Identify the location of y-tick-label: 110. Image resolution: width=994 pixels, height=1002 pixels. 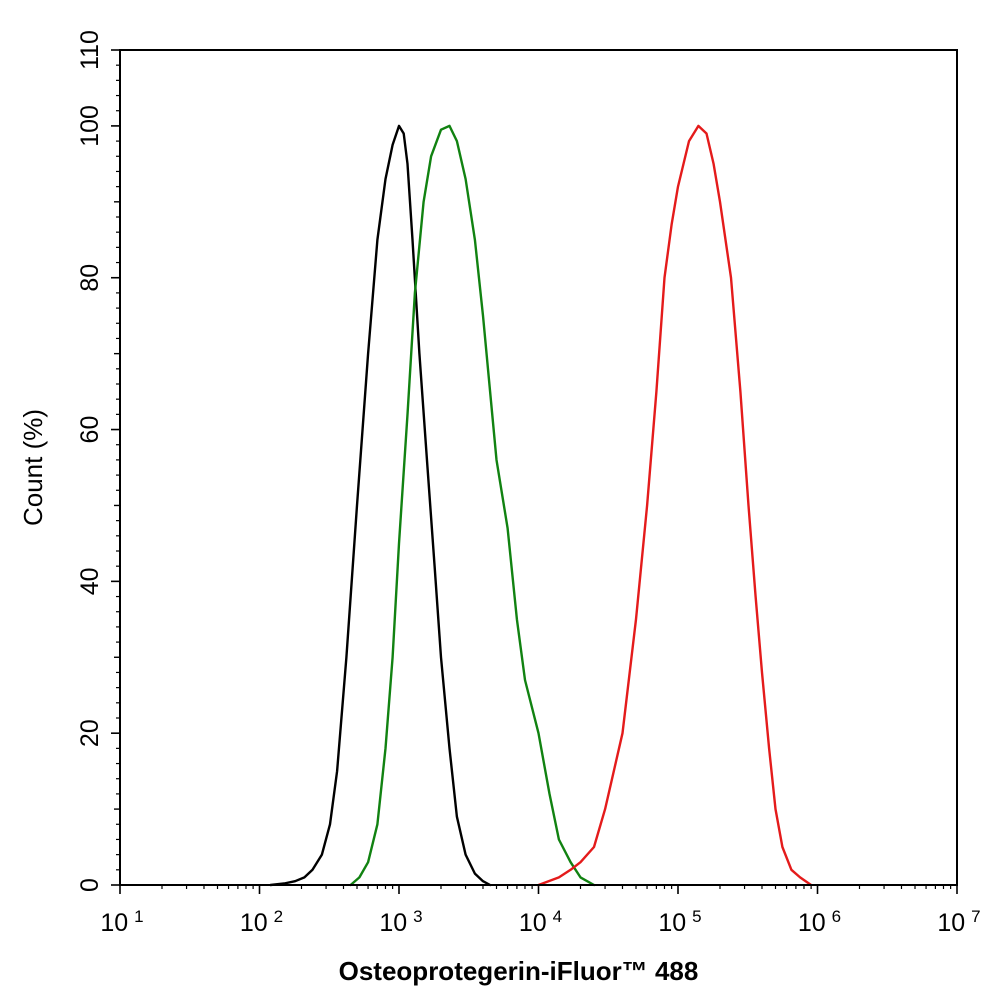
(90, 50).